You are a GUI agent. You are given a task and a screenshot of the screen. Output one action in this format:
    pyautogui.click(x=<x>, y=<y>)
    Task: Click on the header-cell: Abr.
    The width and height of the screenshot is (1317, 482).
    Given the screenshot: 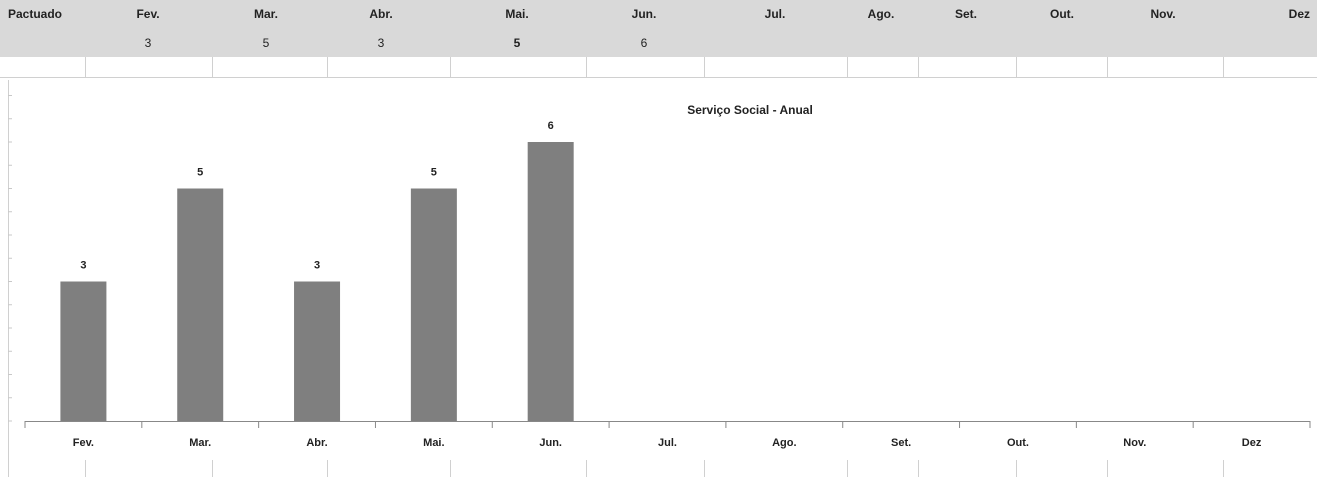 What is the action you would take?
    pyautogui.click(x=380, y=14)
    